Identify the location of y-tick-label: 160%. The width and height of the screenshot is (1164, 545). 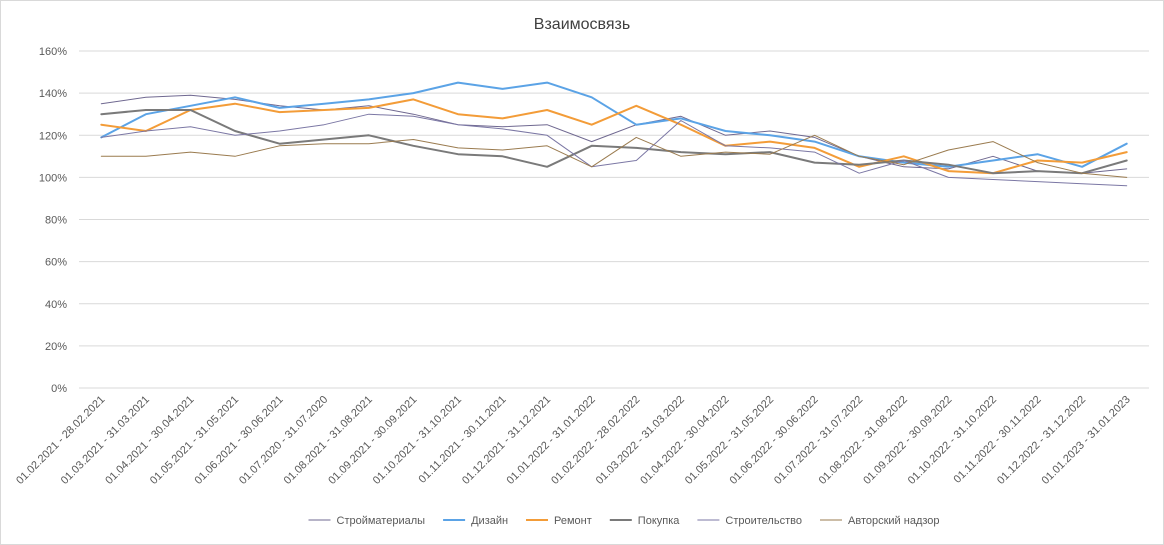
(53, 52).